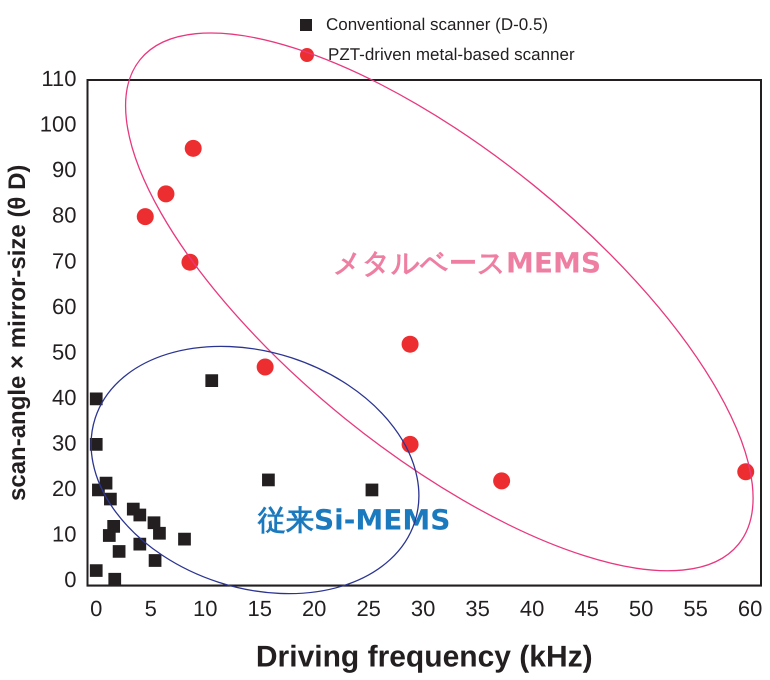  I want to click on legend-label: Conventional scanner (D-0.5), so click(437, 25).